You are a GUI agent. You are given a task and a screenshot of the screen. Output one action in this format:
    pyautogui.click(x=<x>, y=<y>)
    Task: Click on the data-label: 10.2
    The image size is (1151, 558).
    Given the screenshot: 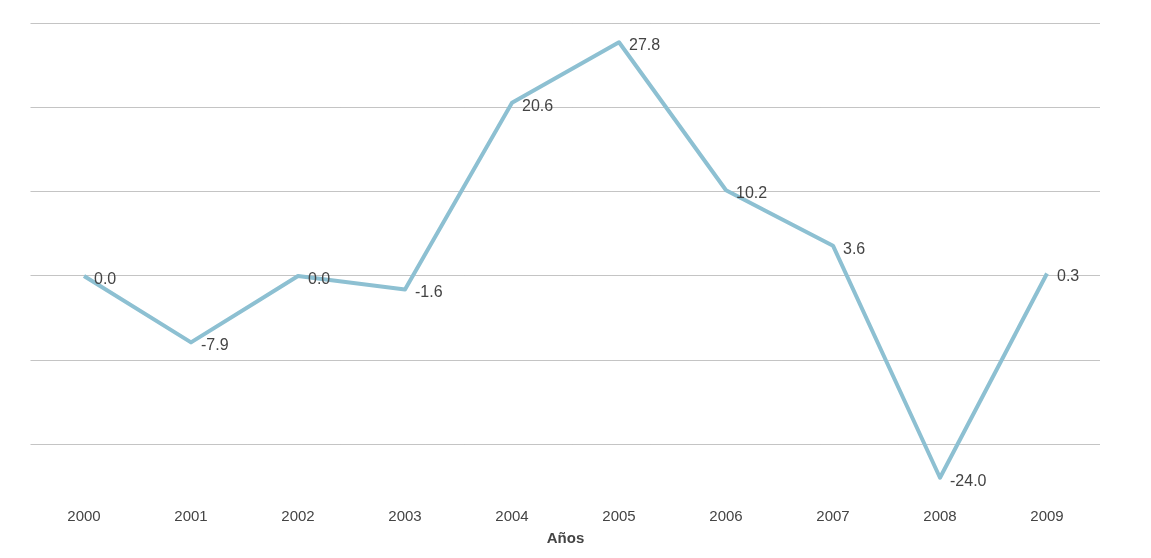 What is the action you would take?
    pyautogui.click(x=752, y=193)
    